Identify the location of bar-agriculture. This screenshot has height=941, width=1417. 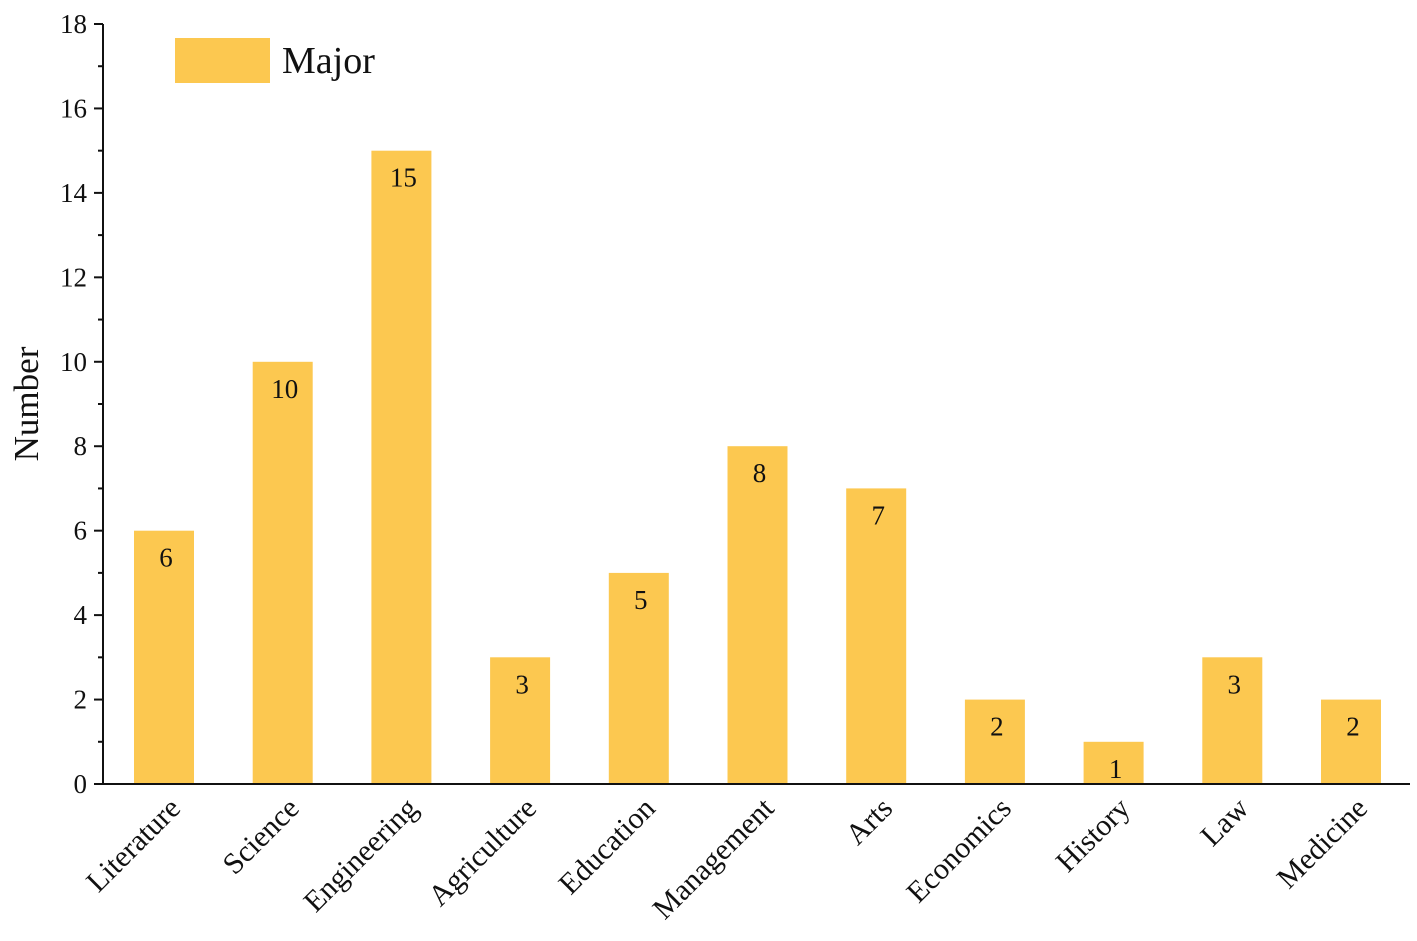
(520, 720).